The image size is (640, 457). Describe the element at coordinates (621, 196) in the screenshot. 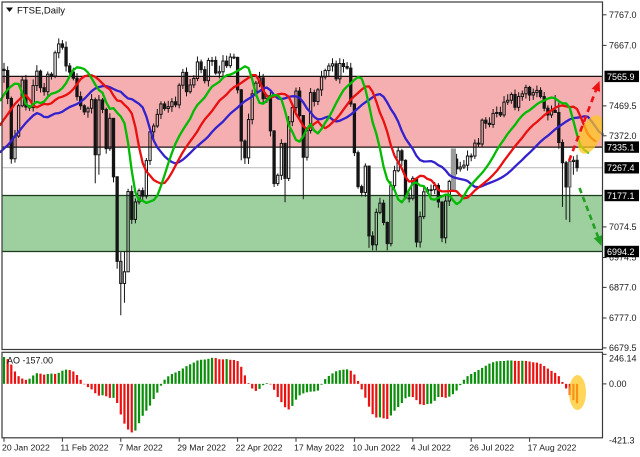

I see `svg-text: 7177.1` at that location.